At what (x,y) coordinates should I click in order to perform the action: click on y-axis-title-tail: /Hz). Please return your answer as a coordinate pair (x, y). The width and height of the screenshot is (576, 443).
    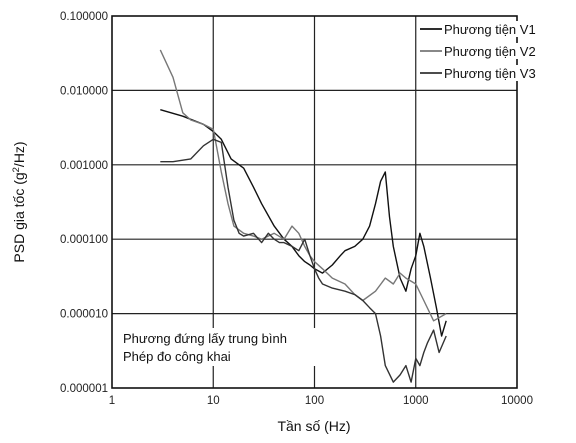
    Looking at the image, I should click on (19, 154).